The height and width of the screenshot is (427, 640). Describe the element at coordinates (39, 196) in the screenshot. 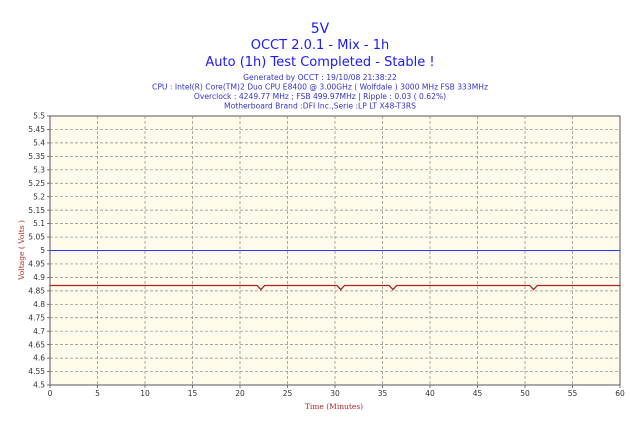

I see `y-tick-label: 5.2` at that location.